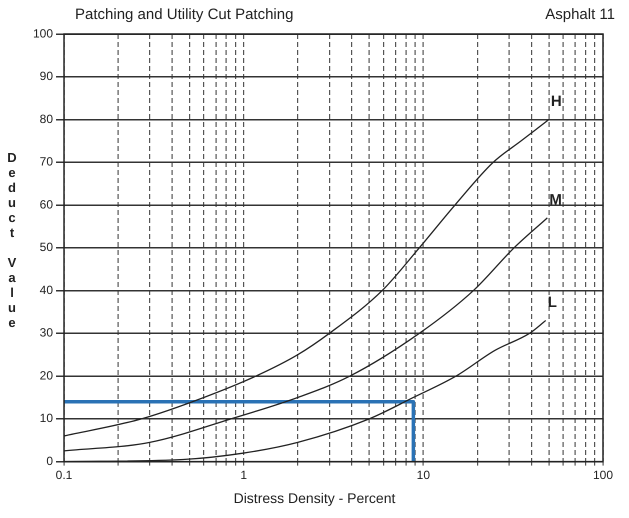  I want to click on chart-title: Patching and Utility Cut Patching, so click(184, 14).